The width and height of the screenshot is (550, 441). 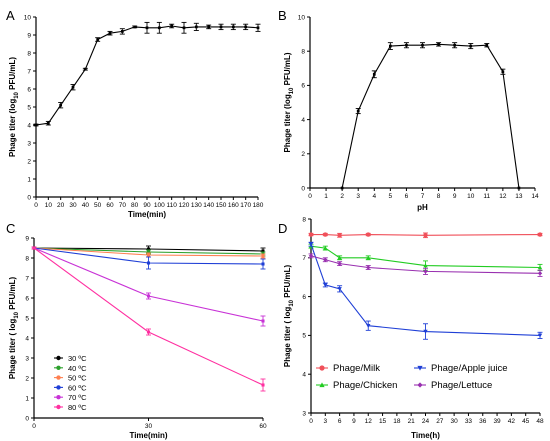 I want to click on x-tick-label: 15, so click(x=383, y=421).